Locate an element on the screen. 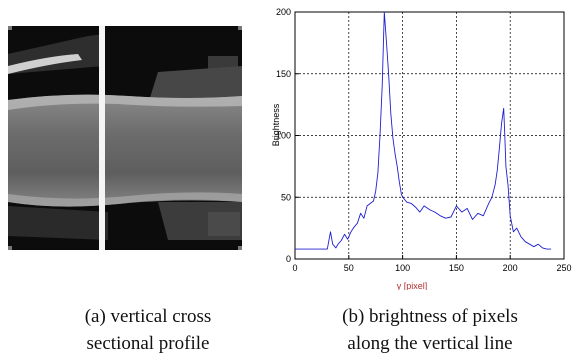 Image resolution: width=575 pixels, height=360 pixels. y-tick-label: 200 is located at coordinates (283, 12).